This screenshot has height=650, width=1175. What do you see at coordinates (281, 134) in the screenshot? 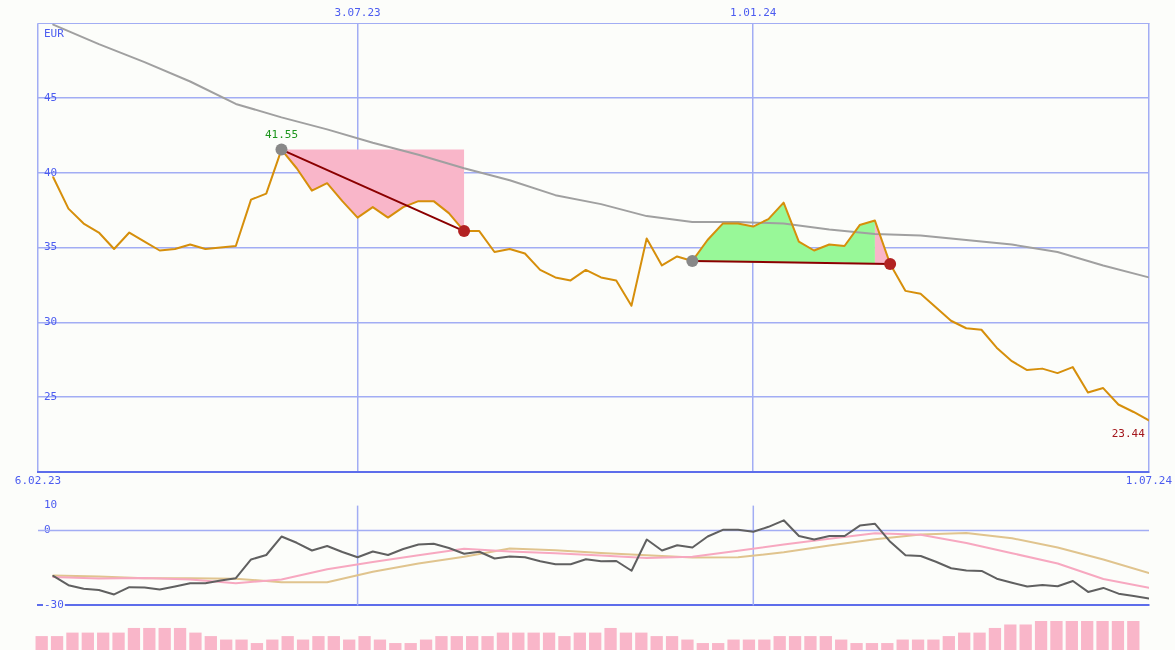
I see `annotation: 41.55` at bounding box center [281, 134].